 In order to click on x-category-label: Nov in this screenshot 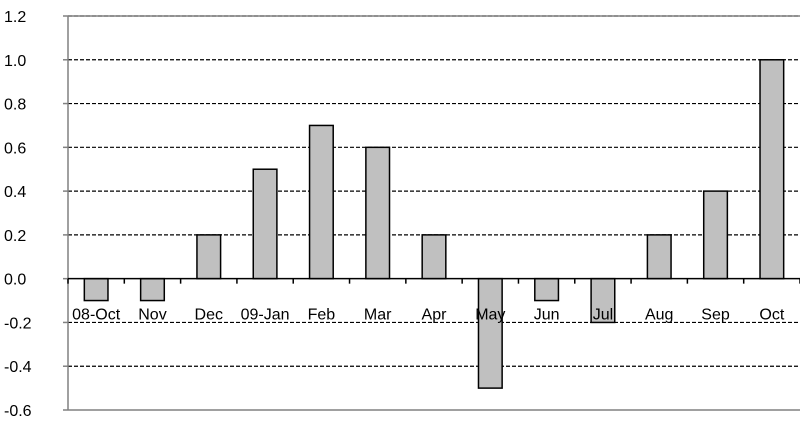, I will do `click(152, 315)`.